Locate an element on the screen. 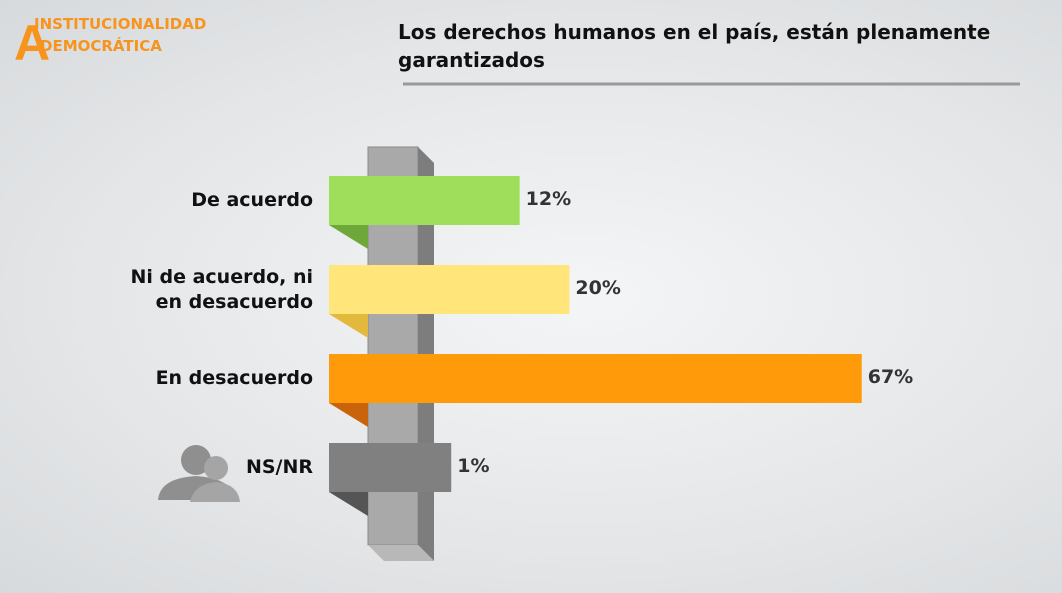 This screenshot has height=593, width=1062. category-label: Ni de acuerdo, ni en desacuerdo is located at coordinates (221, 289).